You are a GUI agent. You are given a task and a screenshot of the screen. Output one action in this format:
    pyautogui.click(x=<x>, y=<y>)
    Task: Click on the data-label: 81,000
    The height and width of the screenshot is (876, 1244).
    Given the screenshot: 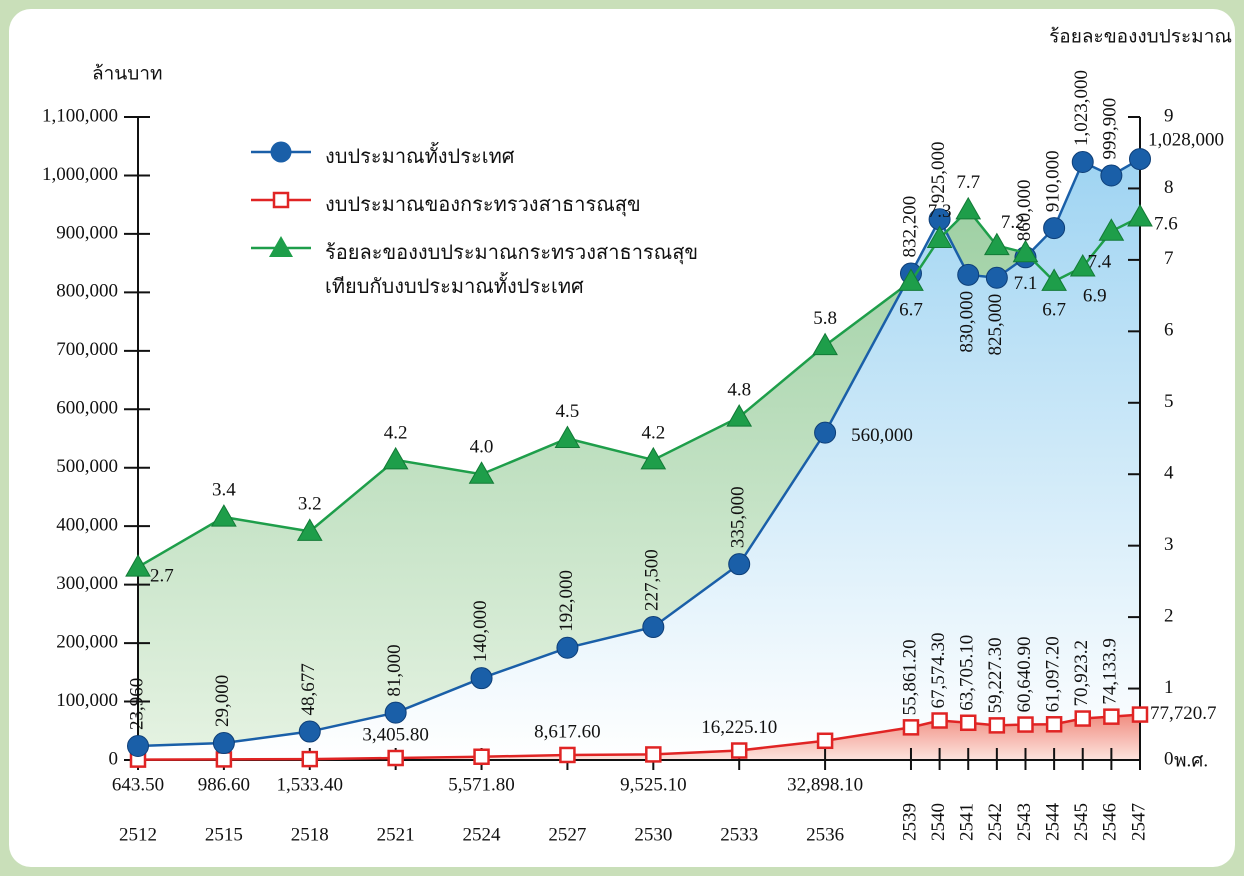 What is the action you would take?
    pyautogui.click(x=394, y=670)
    